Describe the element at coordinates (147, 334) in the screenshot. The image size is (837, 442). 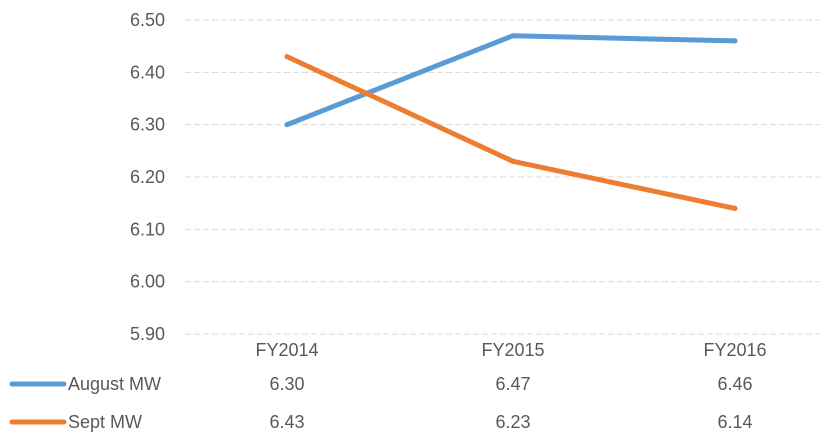
I see `y-tick-label: 5.90` at that location.